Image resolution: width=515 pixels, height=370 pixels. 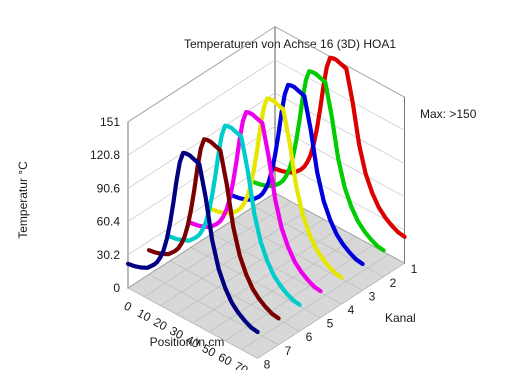 What do you see at coordinates (160, 324) in the screenshot?
I see `x-tick-label: 20` at bounding box center [160, 324].